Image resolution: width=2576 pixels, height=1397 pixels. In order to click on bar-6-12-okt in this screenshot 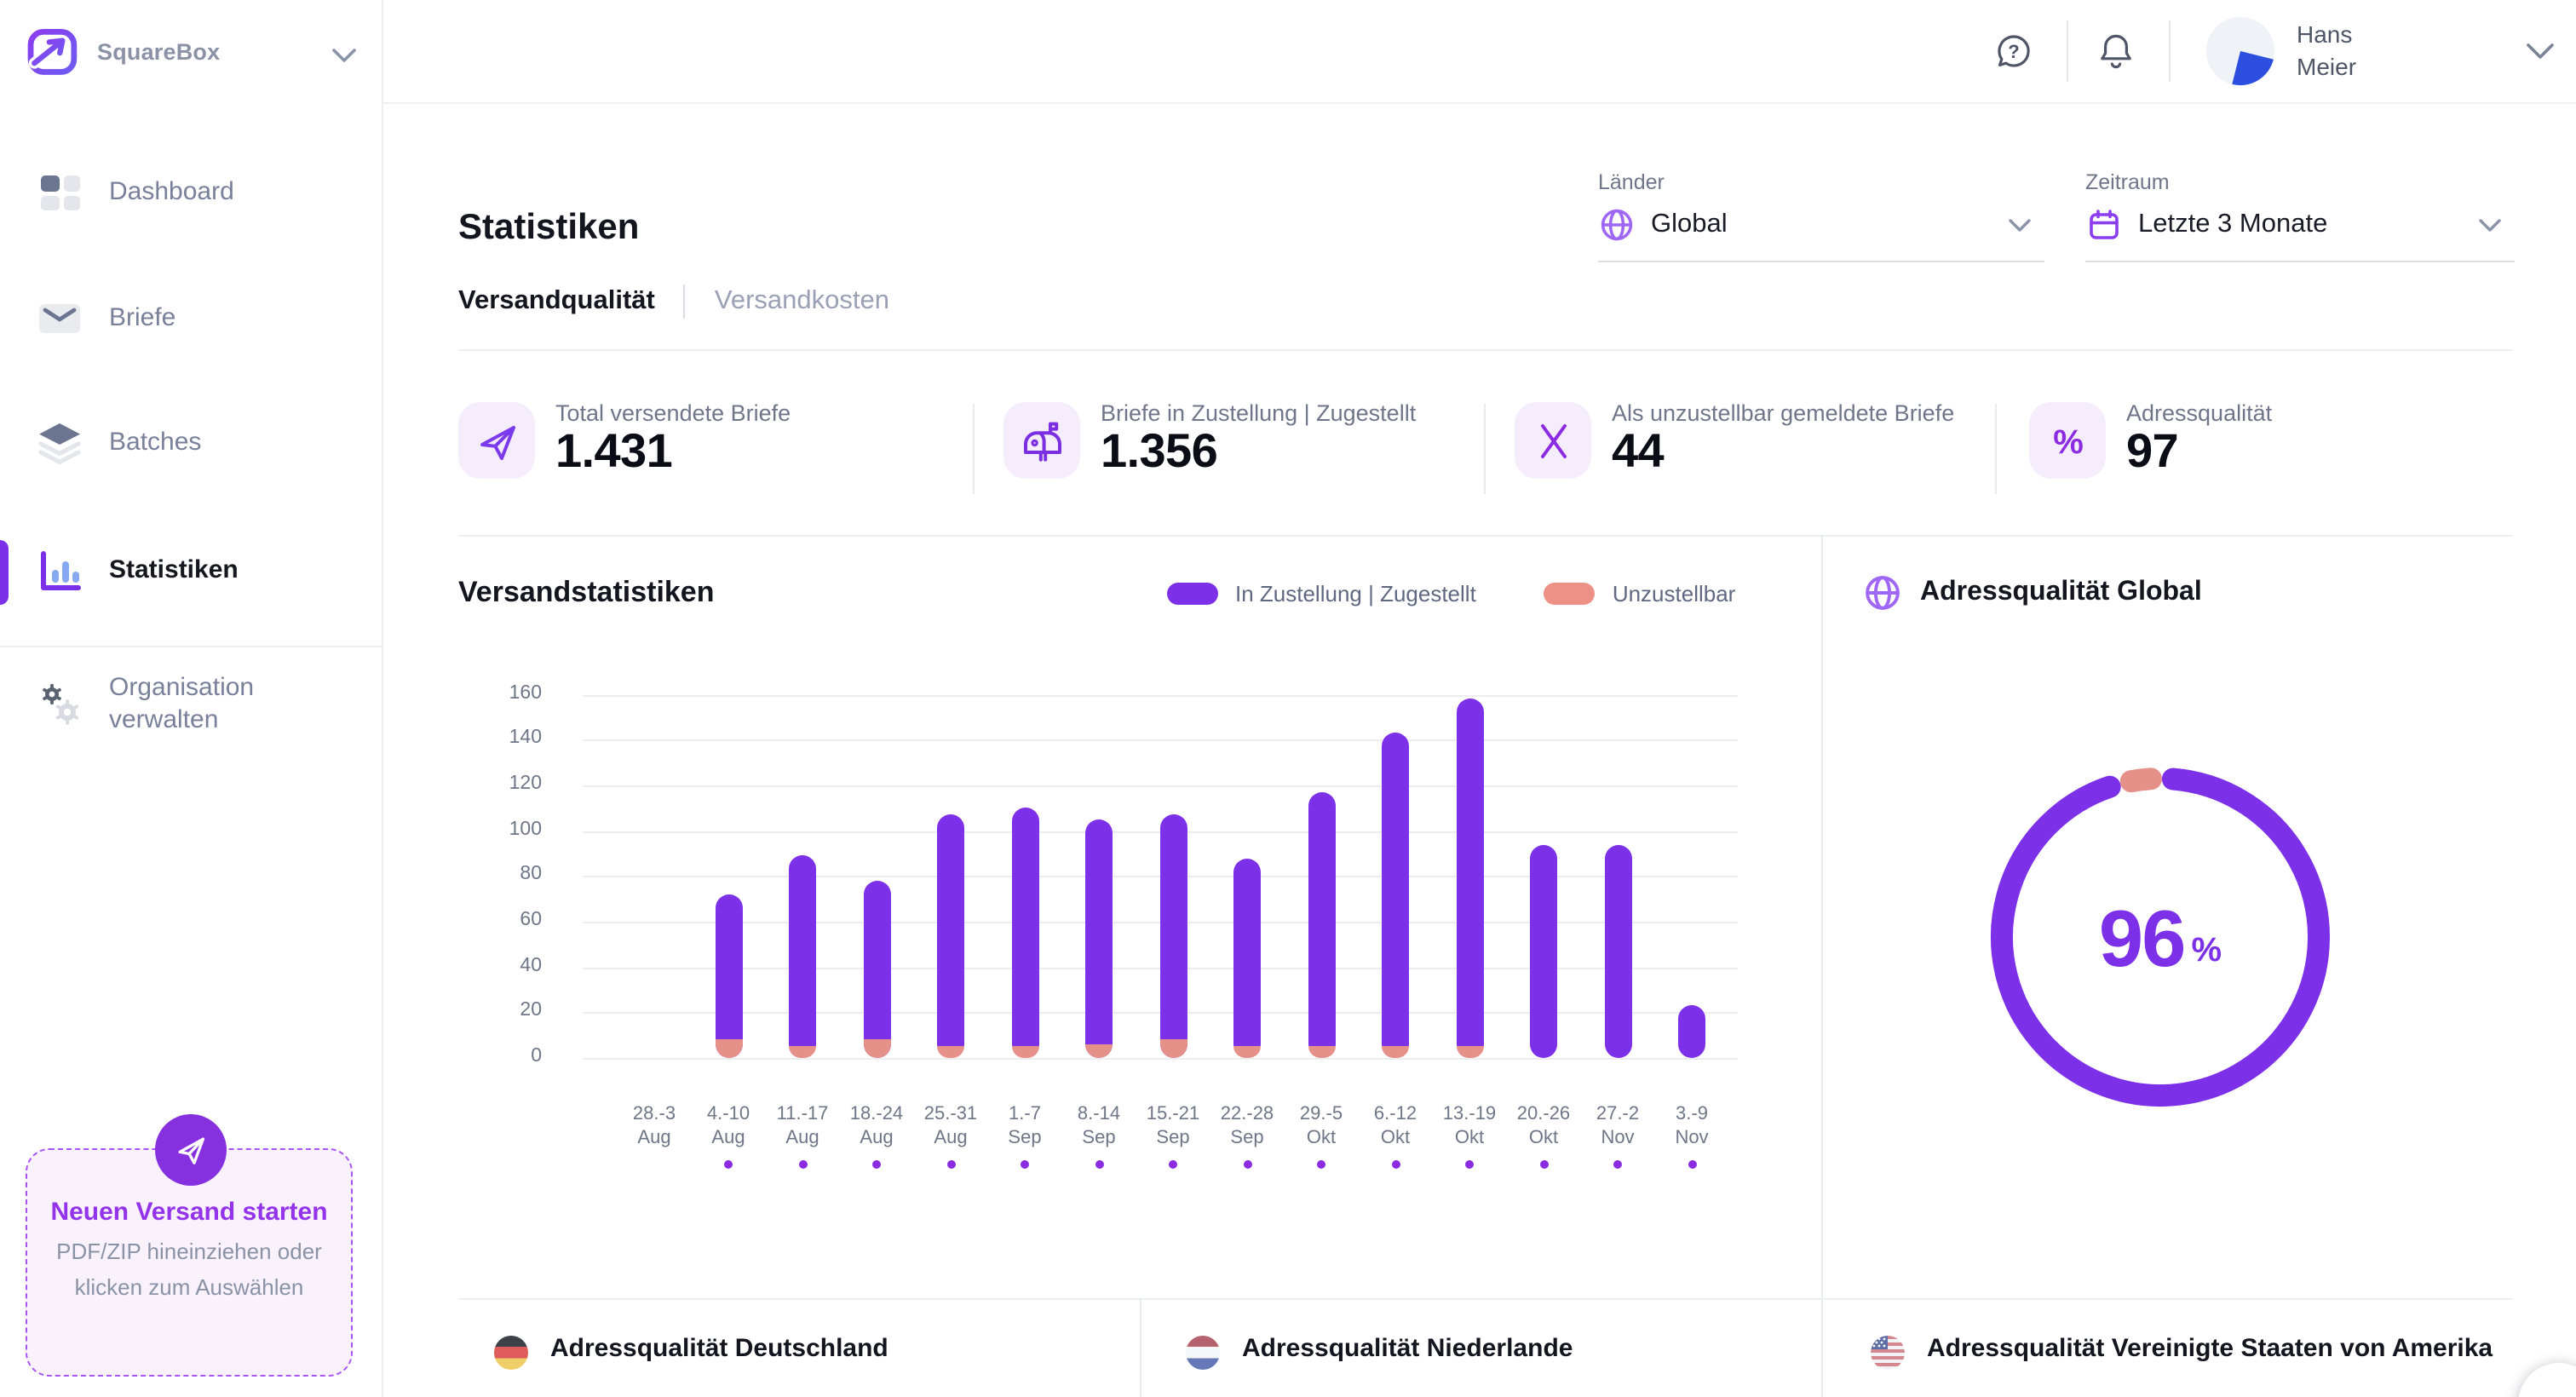, I will do `click(1396, 895)`.